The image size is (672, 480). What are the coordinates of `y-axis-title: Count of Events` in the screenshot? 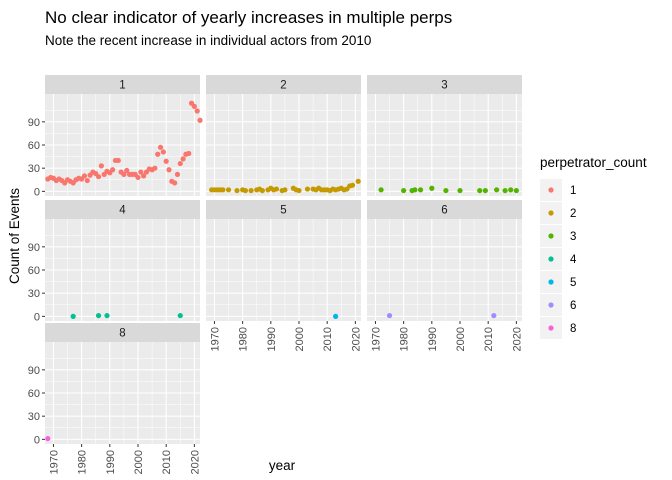 It's located at (14, 236).